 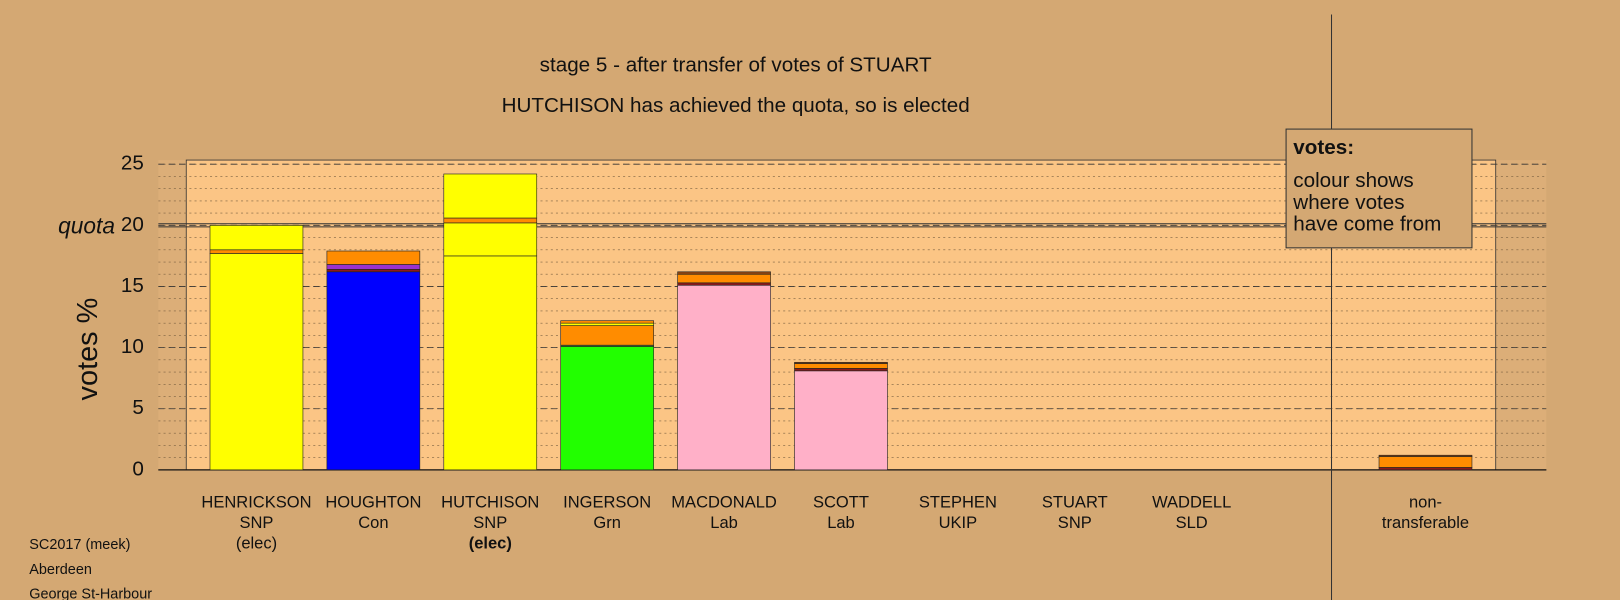 I want to click on x-tick-label: STUART, so click(x=1075, y=501).